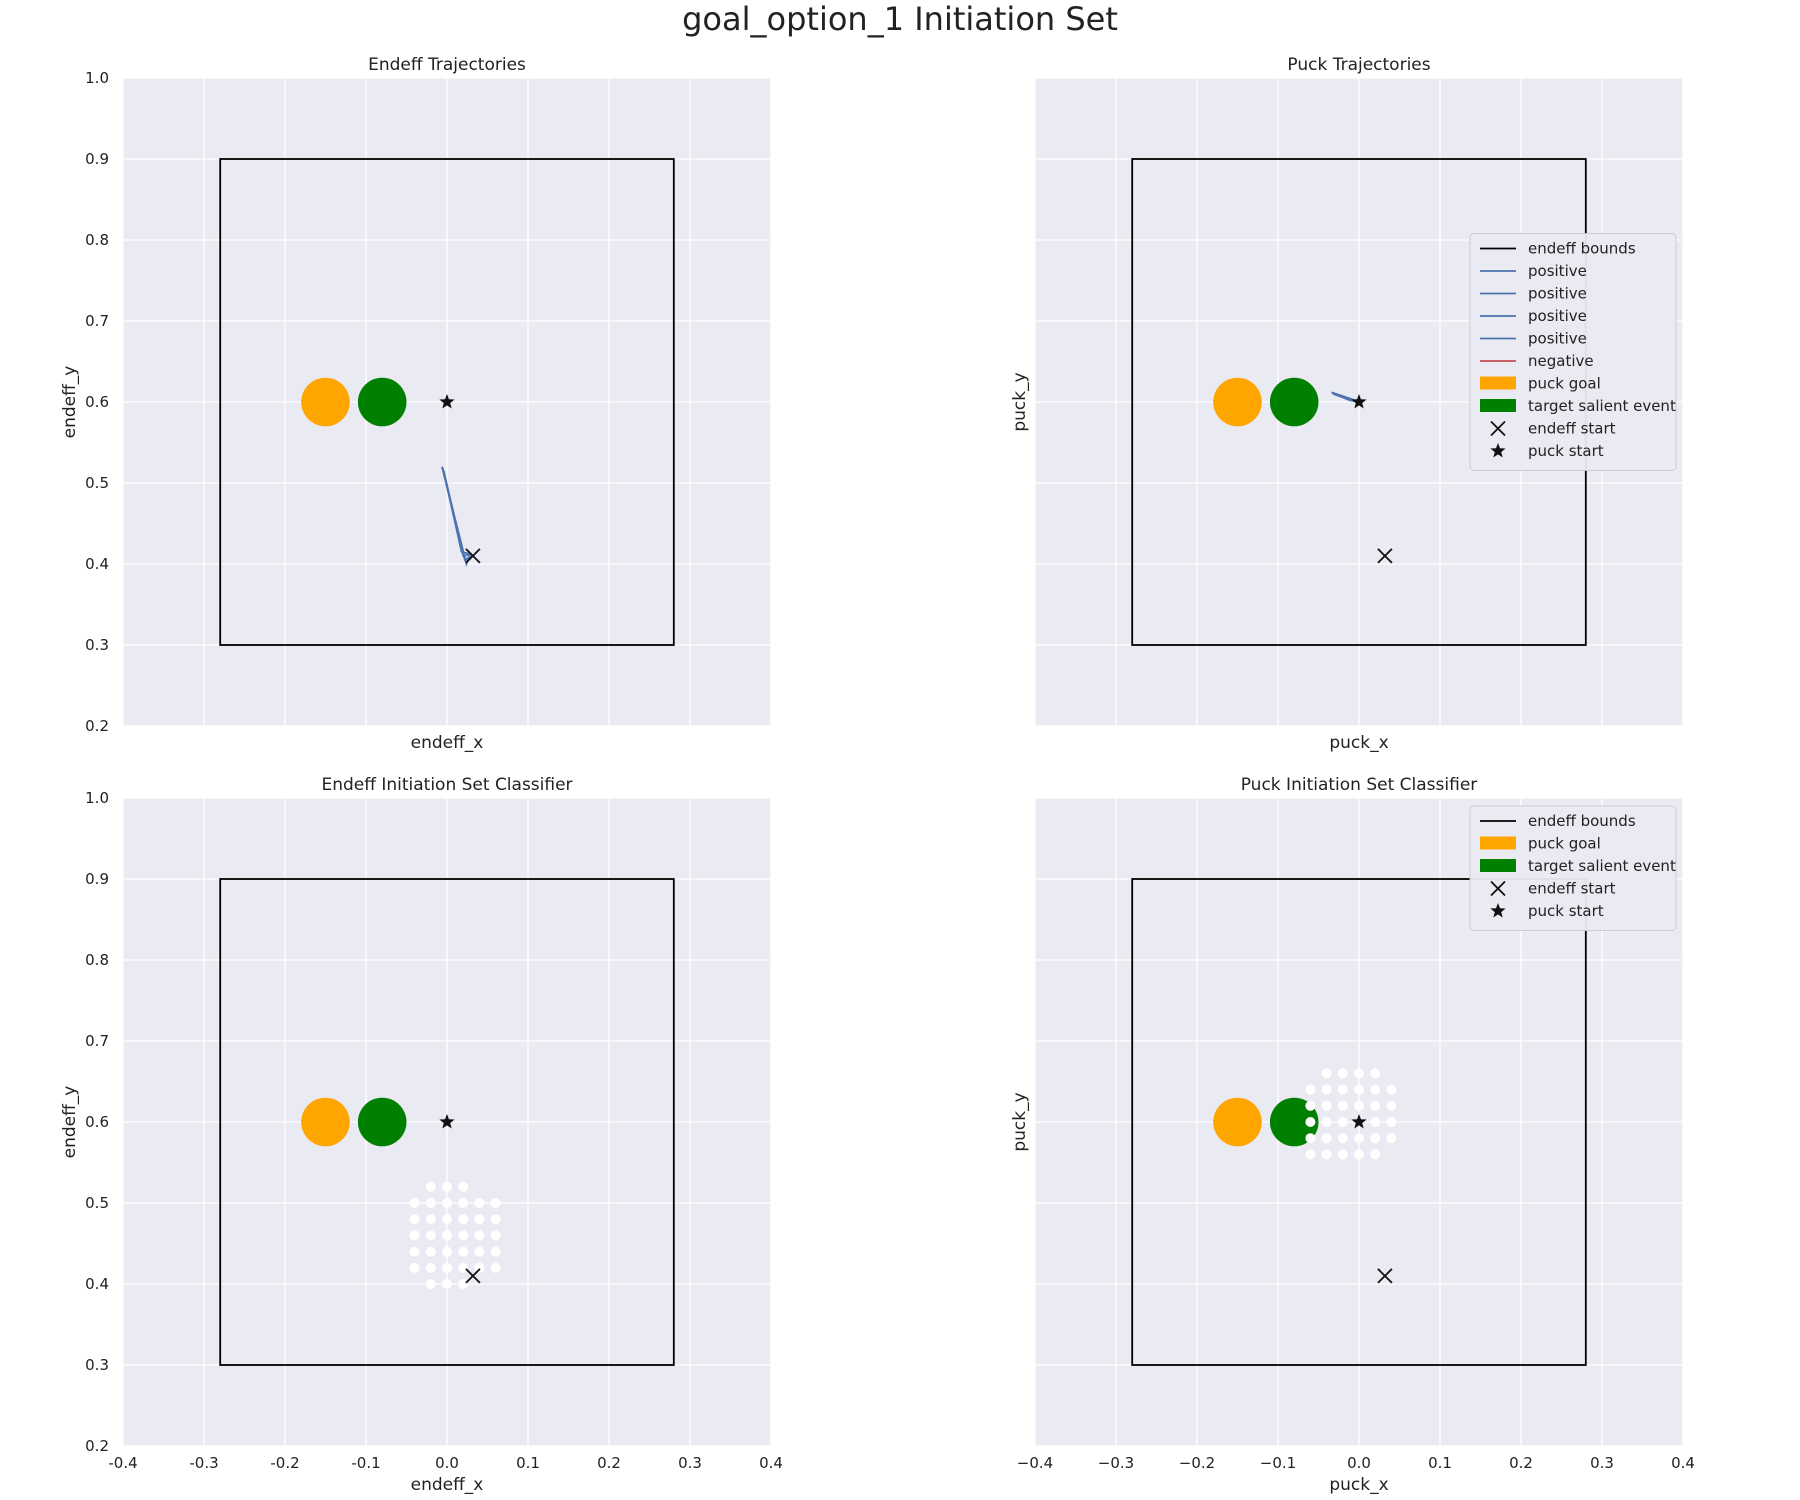 The image size is (1800, 1500). Describe the element at coordinates (1035, 1463) in the screenshot. I see `x-tick-label: −0.4` at that location.